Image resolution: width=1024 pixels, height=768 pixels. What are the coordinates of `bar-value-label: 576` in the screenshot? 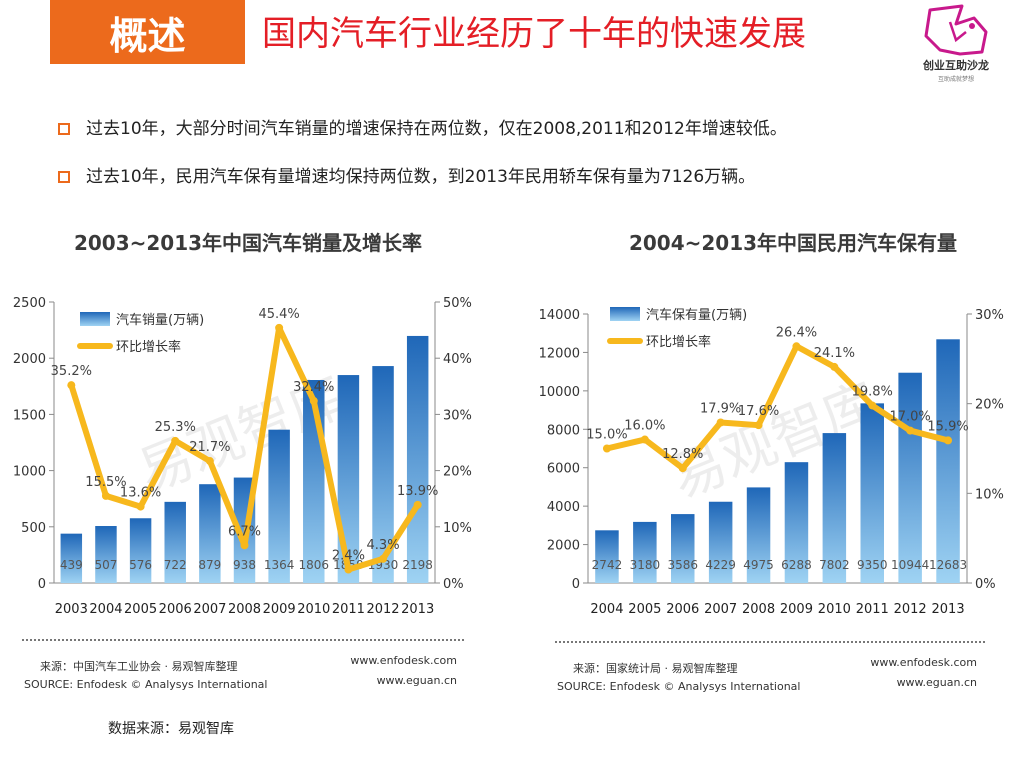 It's located at (140, 565).